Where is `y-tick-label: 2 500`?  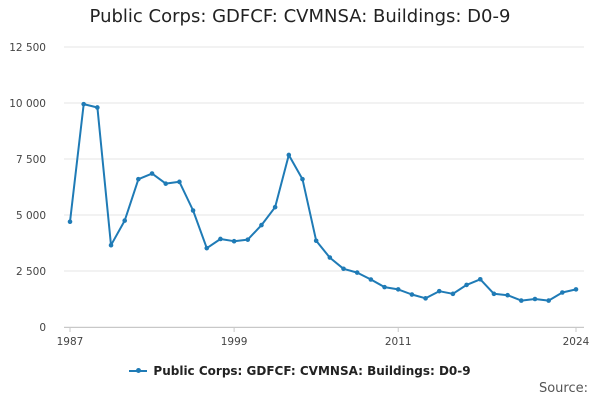
y-tick-label: 2 500 is located at coordinates (31, 272).